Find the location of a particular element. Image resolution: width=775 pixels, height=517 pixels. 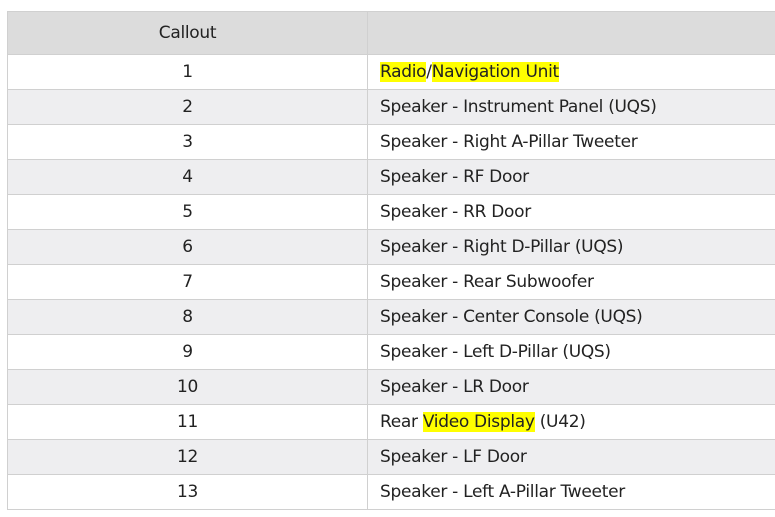

table-row: 4 Speaker - RF Door is located at coordinates (391, 177).